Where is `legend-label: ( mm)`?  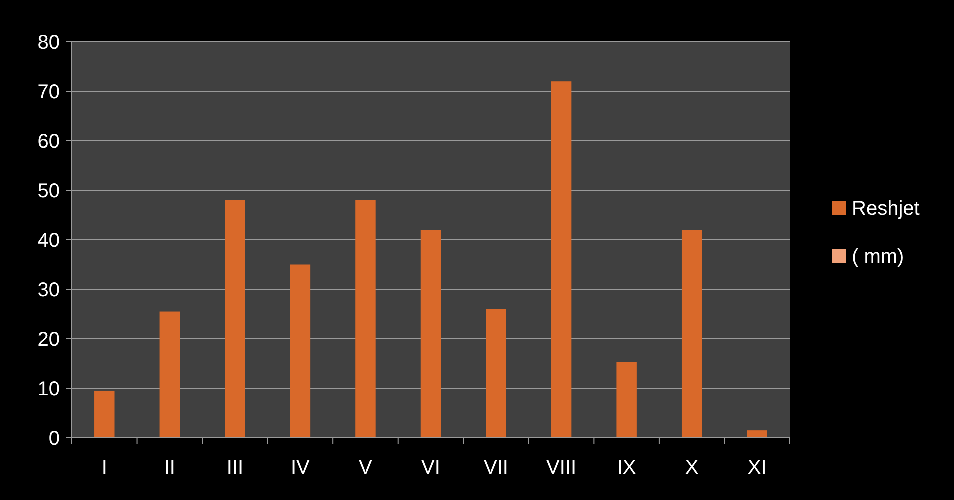
legend-label: ( mm) is located at coordinates (878, 257).